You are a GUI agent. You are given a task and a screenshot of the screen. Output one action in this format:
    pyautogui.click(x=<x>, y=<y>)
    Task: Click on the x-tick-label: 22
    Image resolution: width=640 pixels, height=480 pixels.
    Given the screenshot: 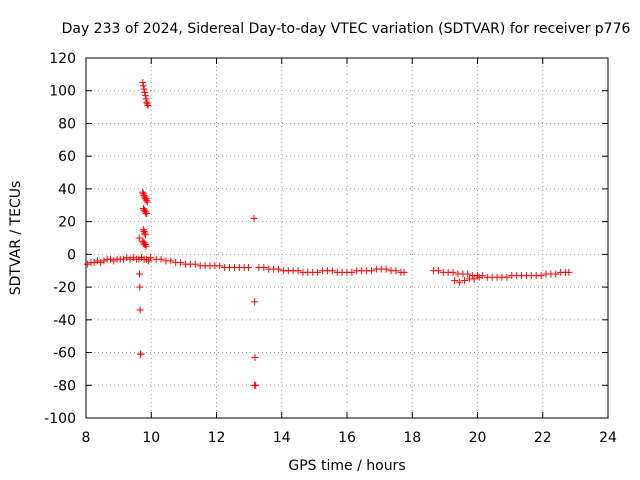 What is the action you would take?
    pyautogui.click(x=543, y=438)
    